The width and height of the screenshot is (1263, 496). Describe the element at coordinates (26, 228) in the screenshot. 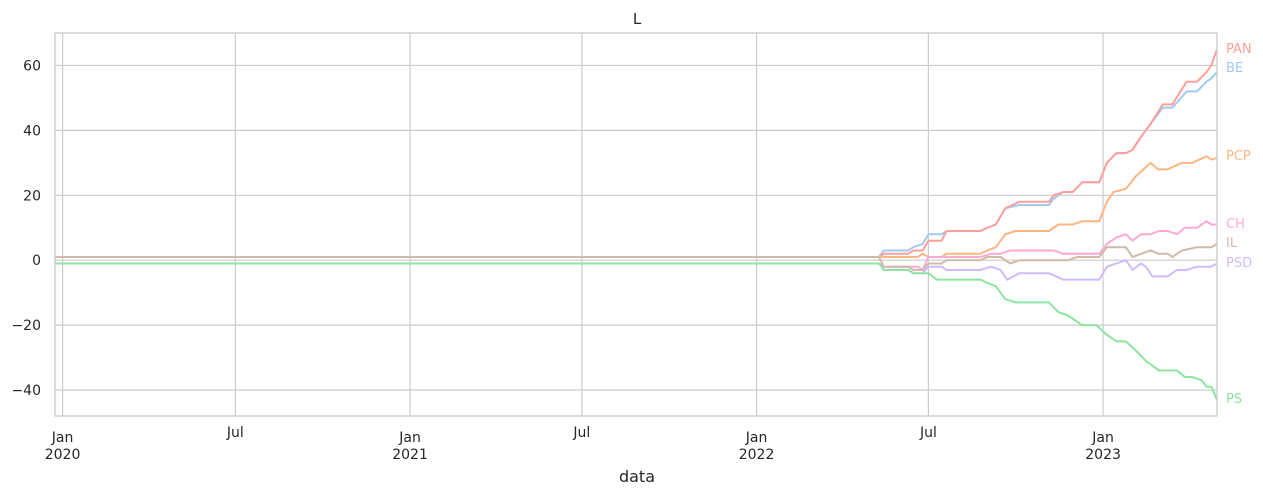

I see `y-axis-ticks: −40 −20 0 20 40 60` at that location.